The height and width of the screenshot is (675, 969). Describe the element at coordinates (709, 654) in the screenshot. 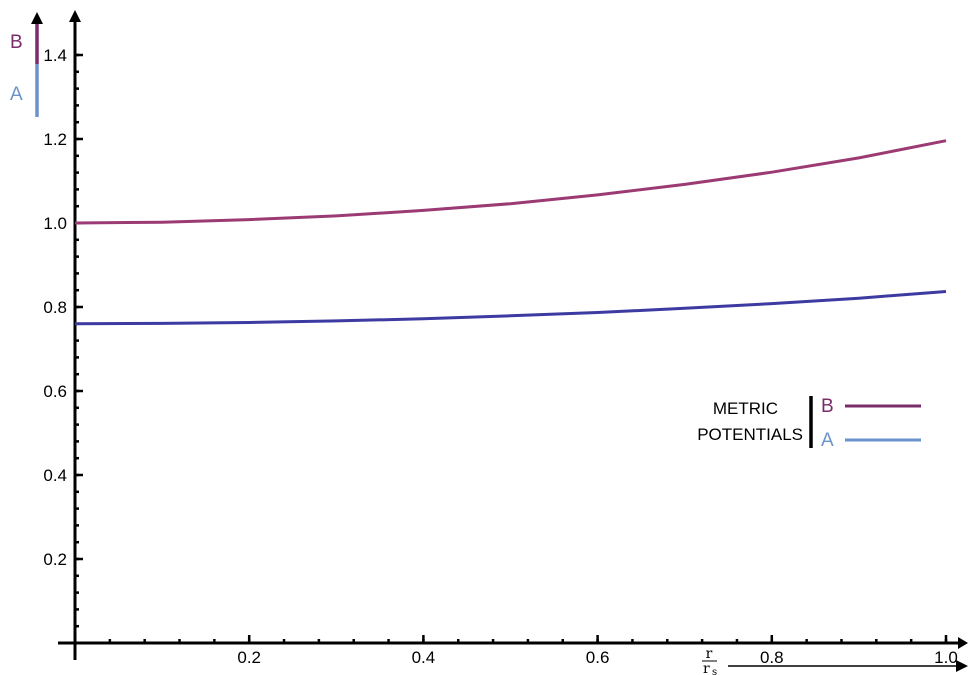

I see `x-label-numerator: r` at that location.